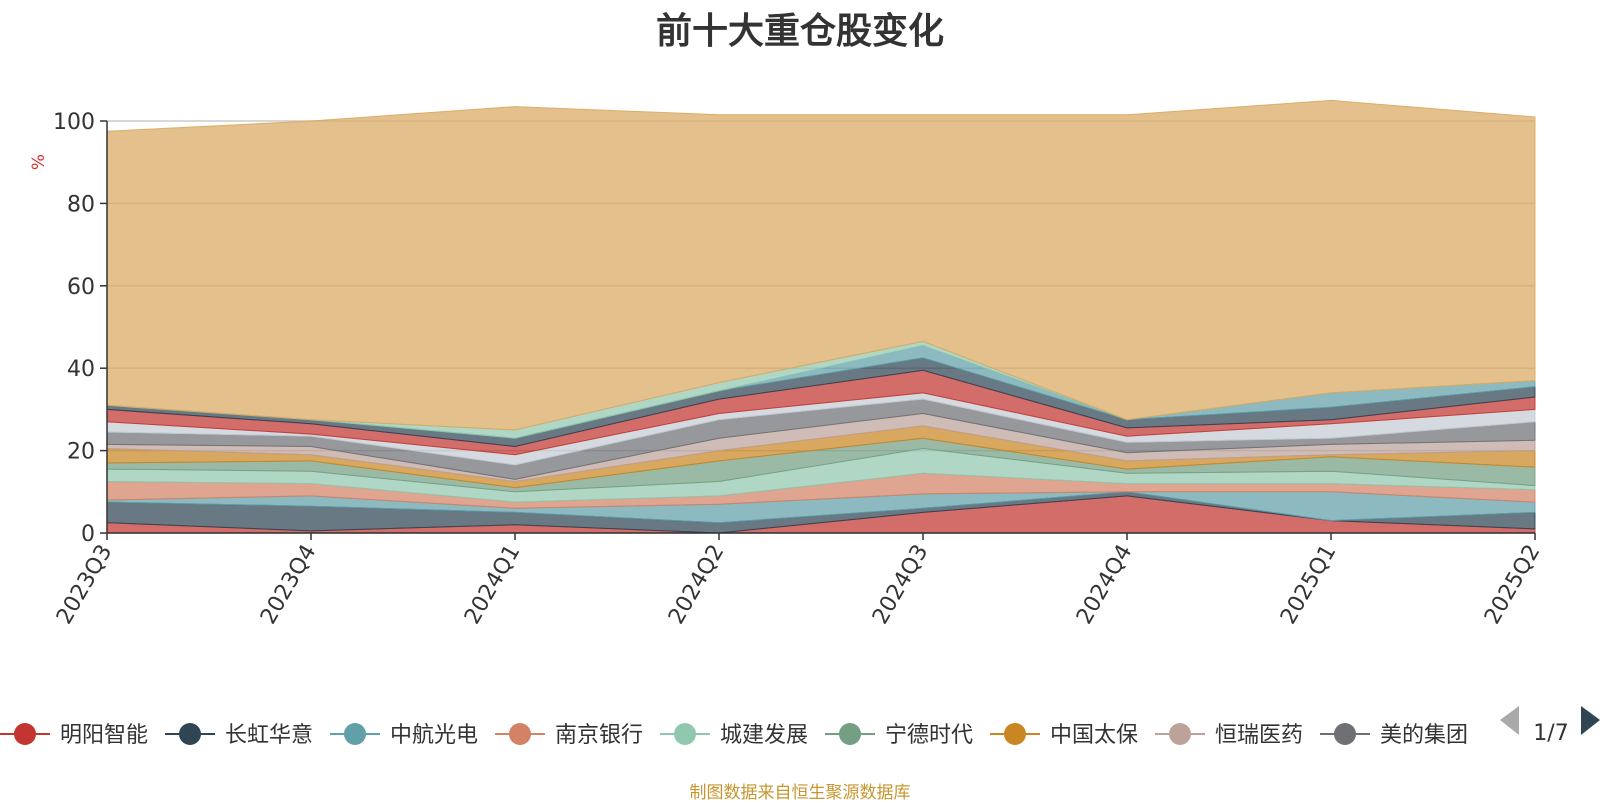  I want to click on x-tick-label: 2024Q4, so click(1104, 585).